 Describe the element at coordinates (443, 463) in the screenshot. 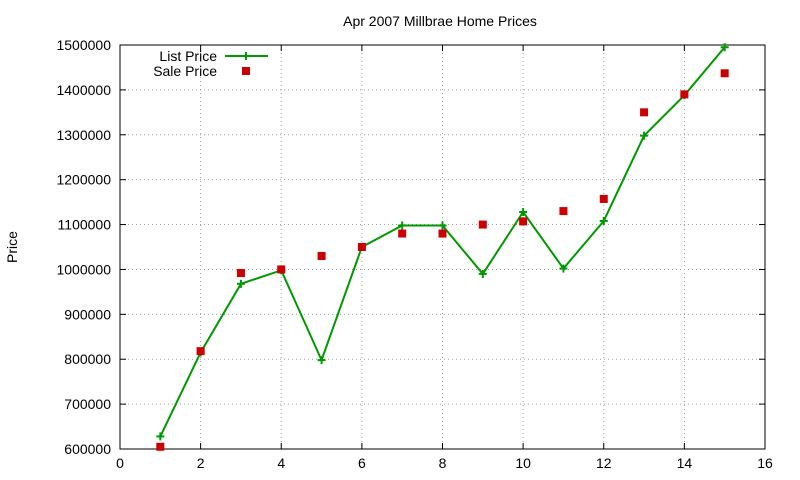

I see `x-tick-label: 8` at that location.